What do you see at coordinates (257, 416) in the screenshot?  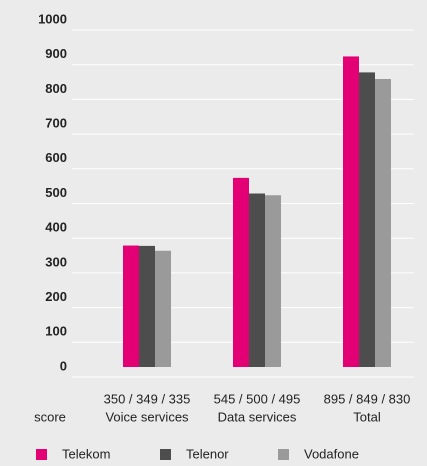 I see `x-tick-label: Data services` at bounding box center [257, 416].